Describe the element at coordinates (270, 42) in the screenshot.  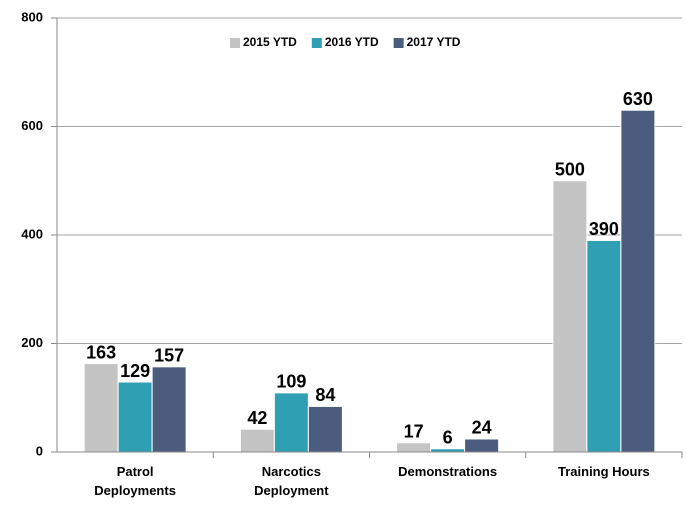
I see `legend-label: 2015 YTD` at that location.